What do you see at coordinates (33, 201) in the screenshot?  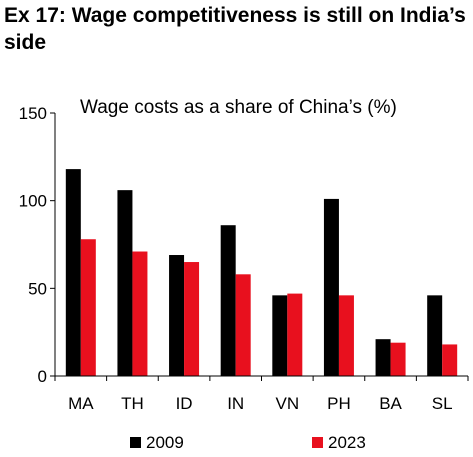 I see `y-tick-label-100: 100` at bounding box center [33, 201].